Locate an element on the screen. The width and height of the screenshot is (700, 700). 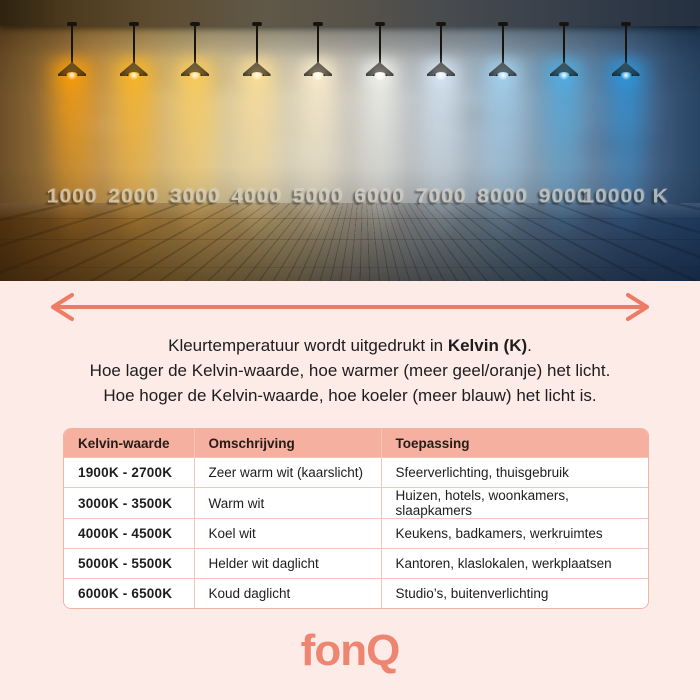
temperature-range-arrow is located at coordinates (350, 307).